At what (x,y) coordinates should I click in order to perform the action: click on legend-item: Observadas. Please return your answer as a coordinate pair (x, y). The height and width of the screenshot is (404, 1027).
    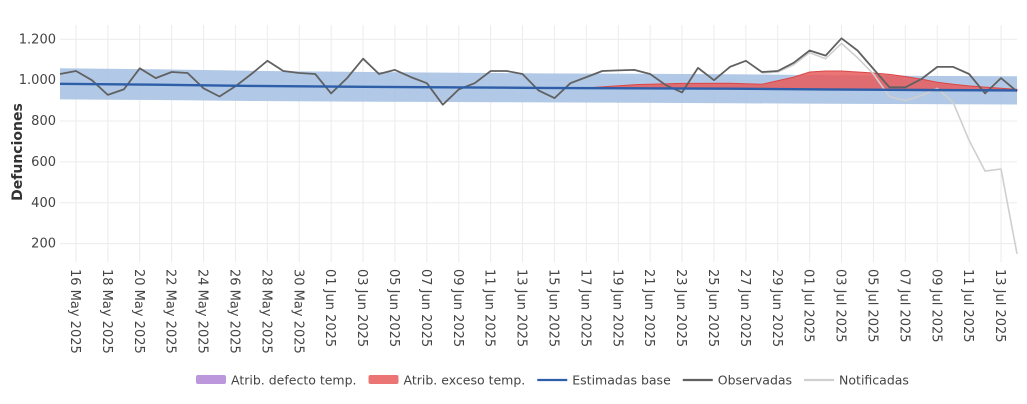
    Looking at the image, I should click on (737, 380).